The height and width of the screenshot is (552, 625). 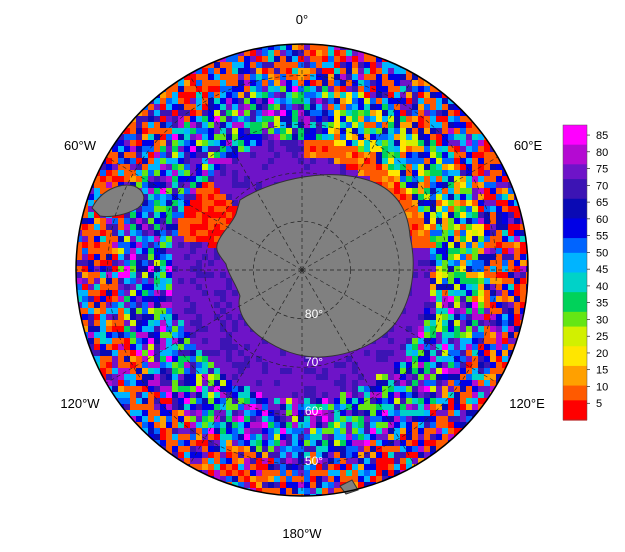 What do you see at coordinates (575, 128) in the screenshot?
I see `colorbar-band` at bounding box center [575, 128].